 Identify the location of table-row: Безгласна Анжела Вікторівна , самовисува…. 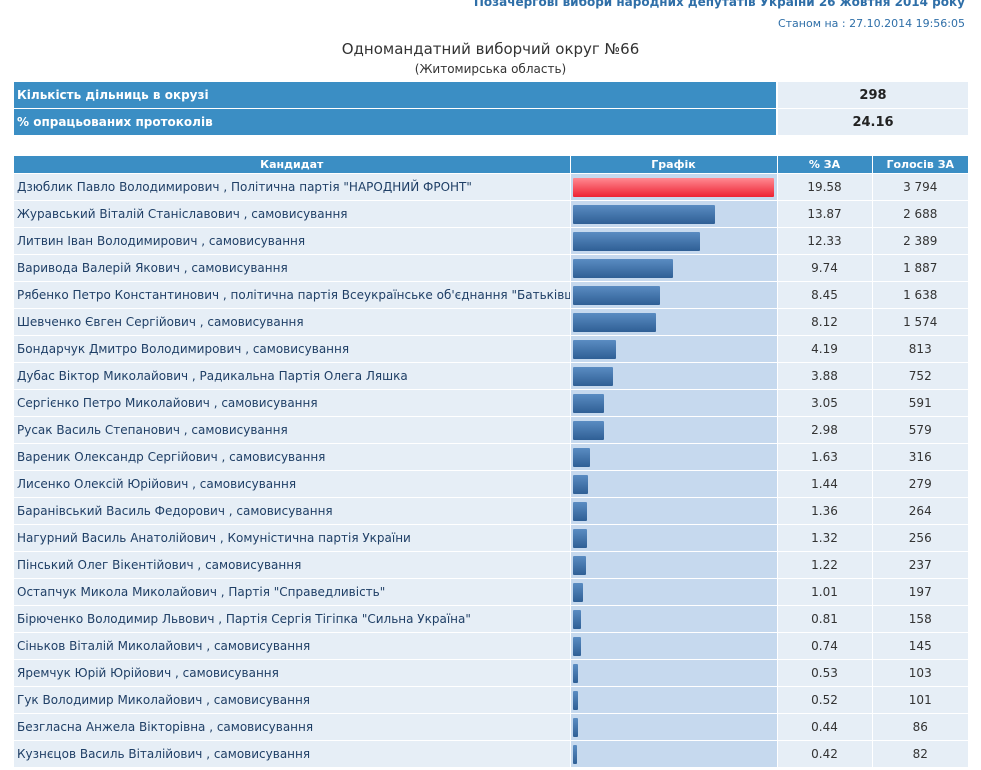
(491, 727).